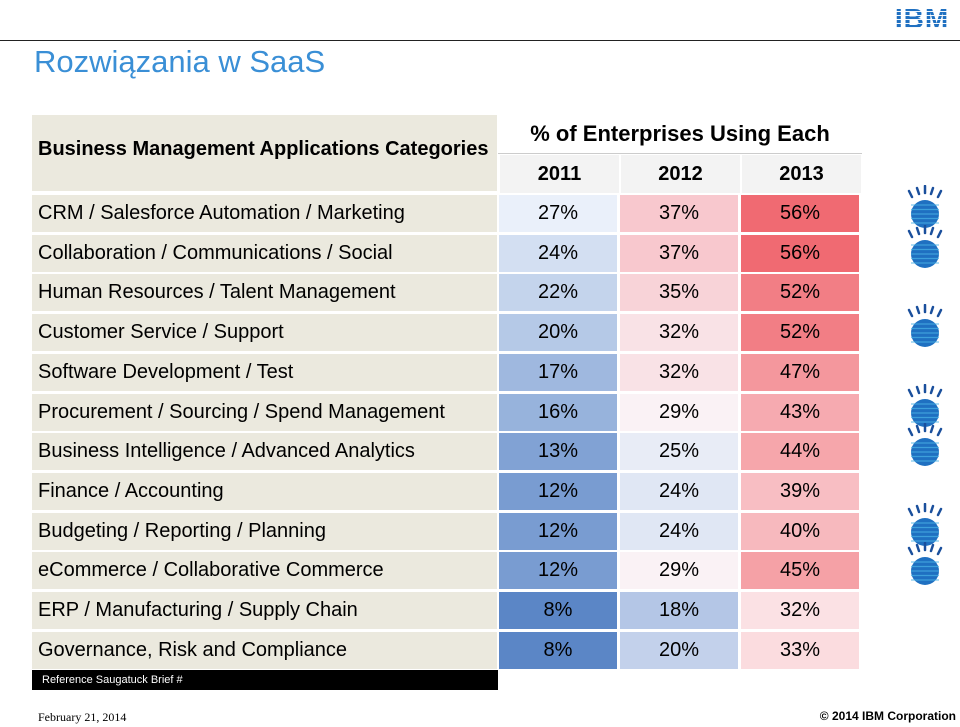 This screenshot has height=727, width=960. Describe the element at coordinates (679, 610) in the screenshot. I see `value-cell-2012: 18%` at that location.